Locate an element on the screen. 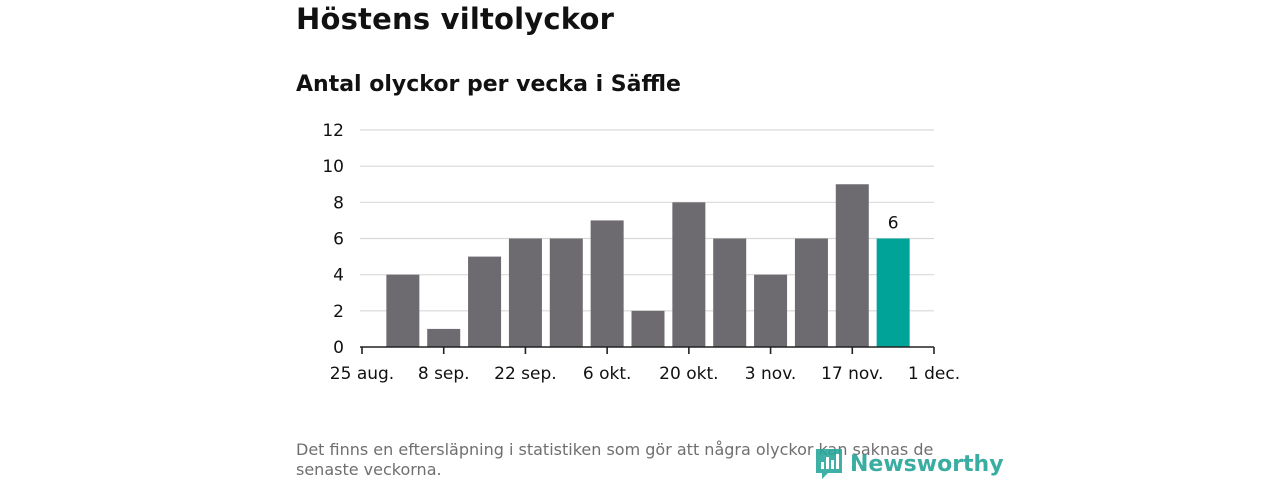  x-tick-label: 20 okt. is located at coordinates (688, 374).